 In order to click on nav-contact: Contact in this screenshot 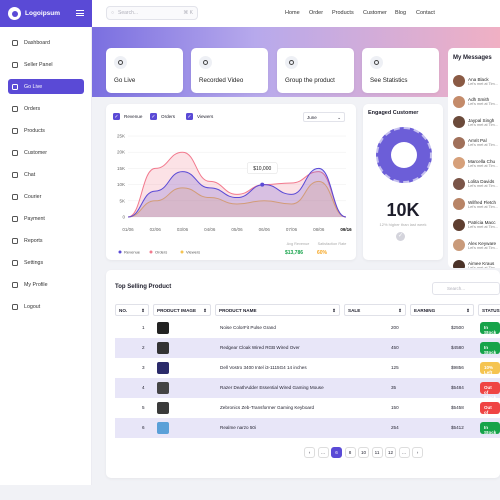, I will do `click(425, 13)`.